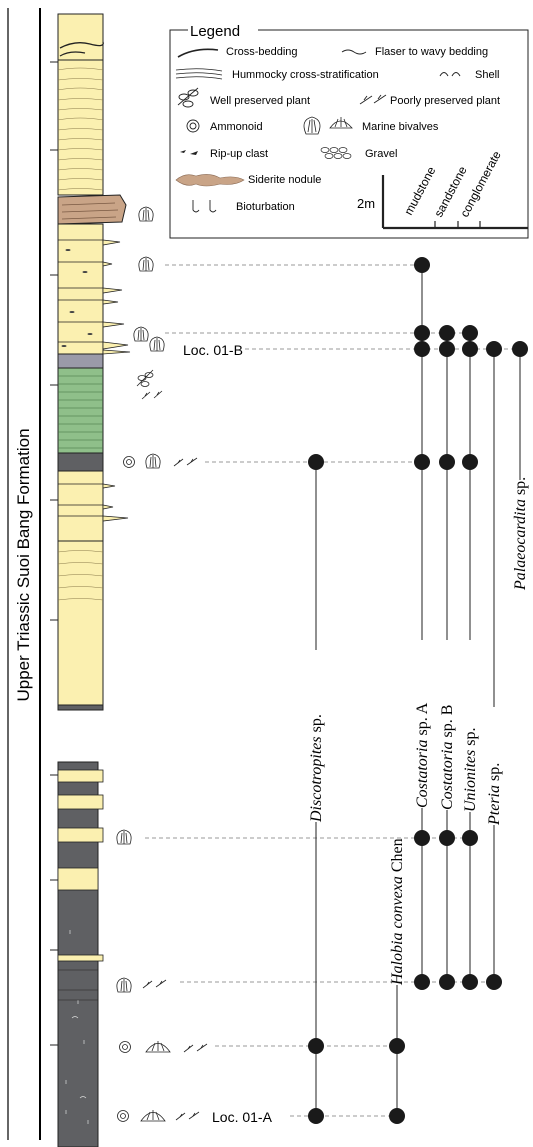 This screenshot has width=533, height=1147. What do you see at coordinates (262, 52) in the screenshot?
I see `legend-cross-bedding: Cross-bedding` at bounding box center [262, 52].